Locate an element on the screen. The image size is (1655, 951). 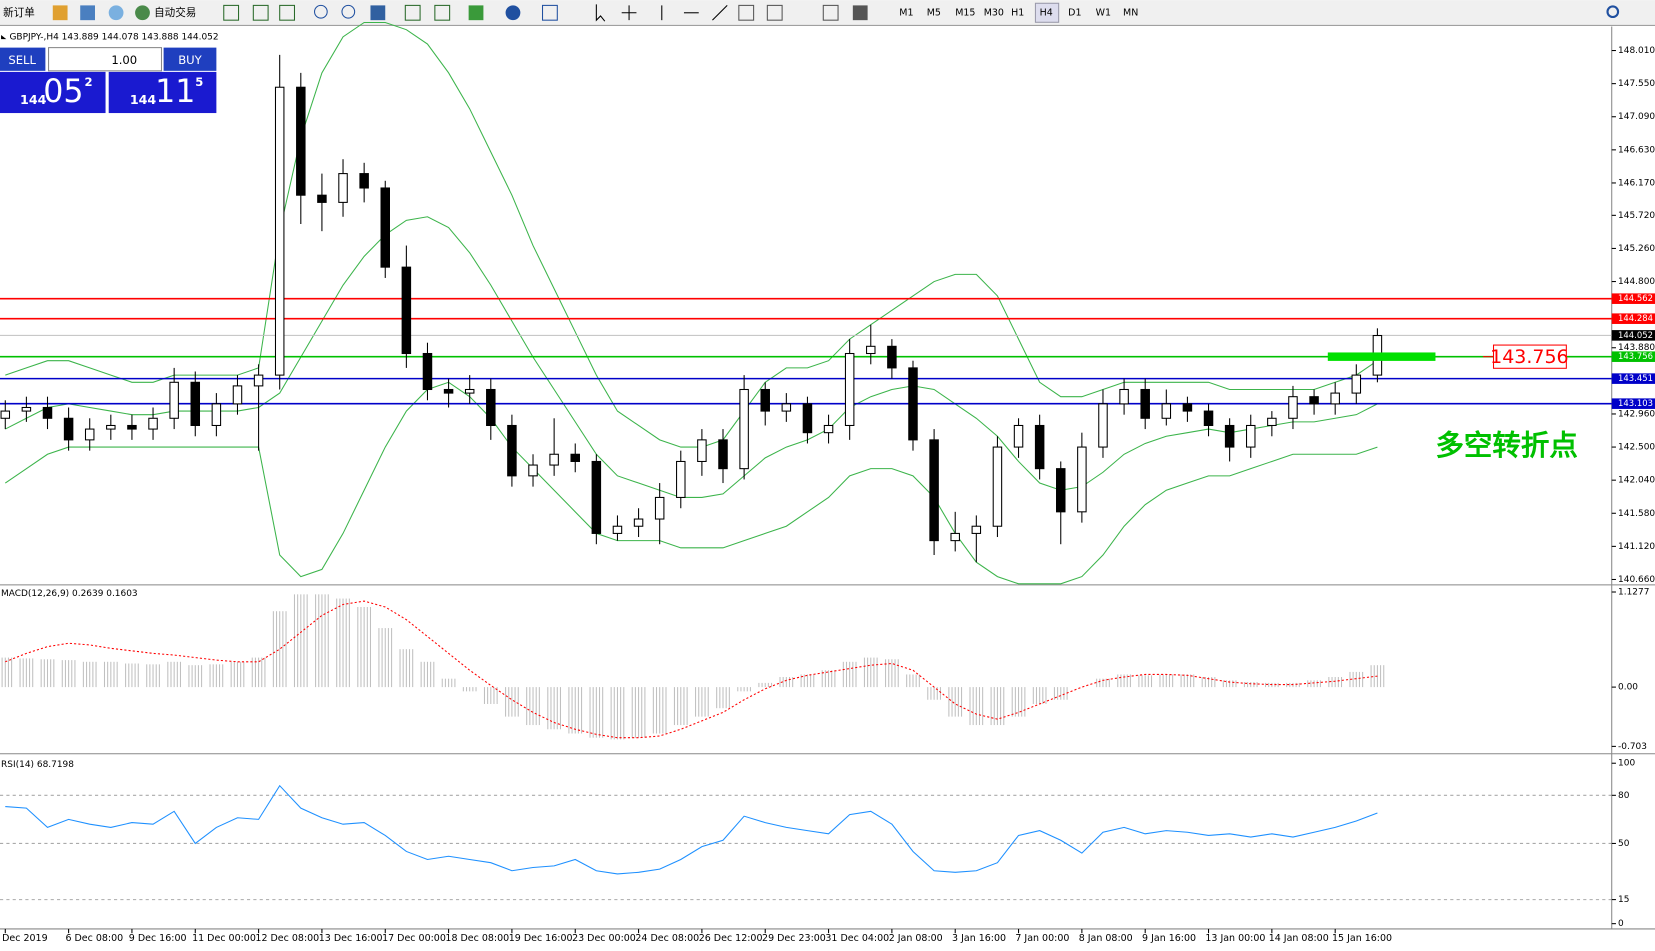
crosshair-tool is located at coordinates (629, 13).